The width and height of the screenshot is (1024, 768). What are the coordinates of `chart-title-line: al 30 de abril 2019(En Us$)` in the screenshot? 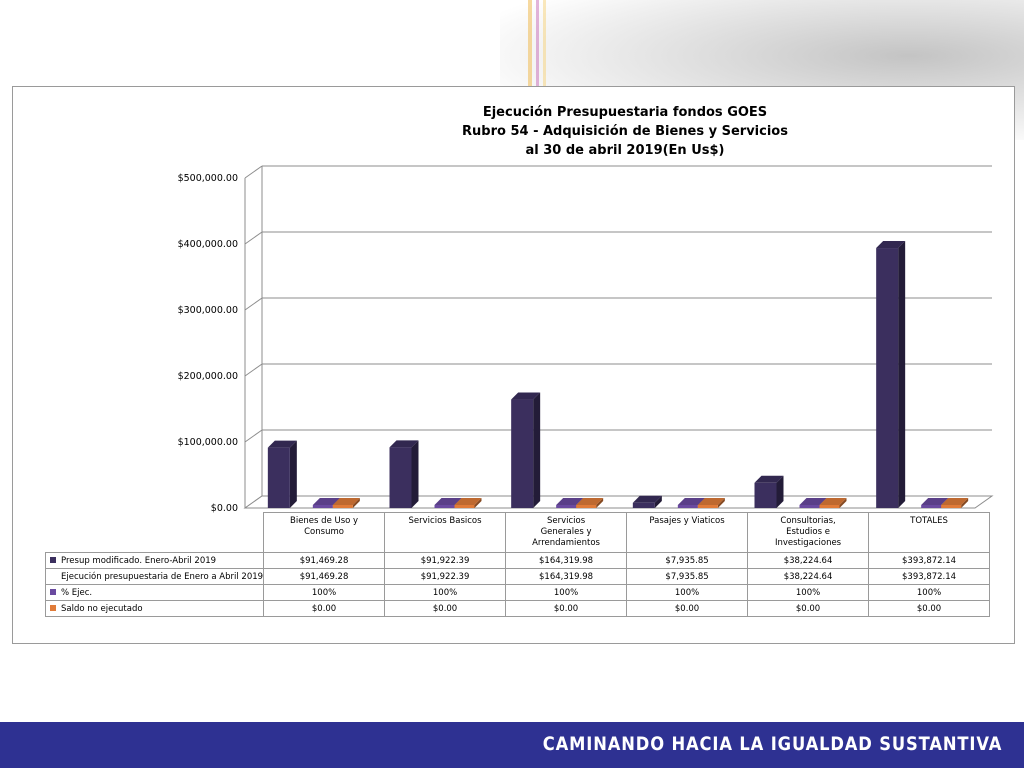 It's located at (625, 150).